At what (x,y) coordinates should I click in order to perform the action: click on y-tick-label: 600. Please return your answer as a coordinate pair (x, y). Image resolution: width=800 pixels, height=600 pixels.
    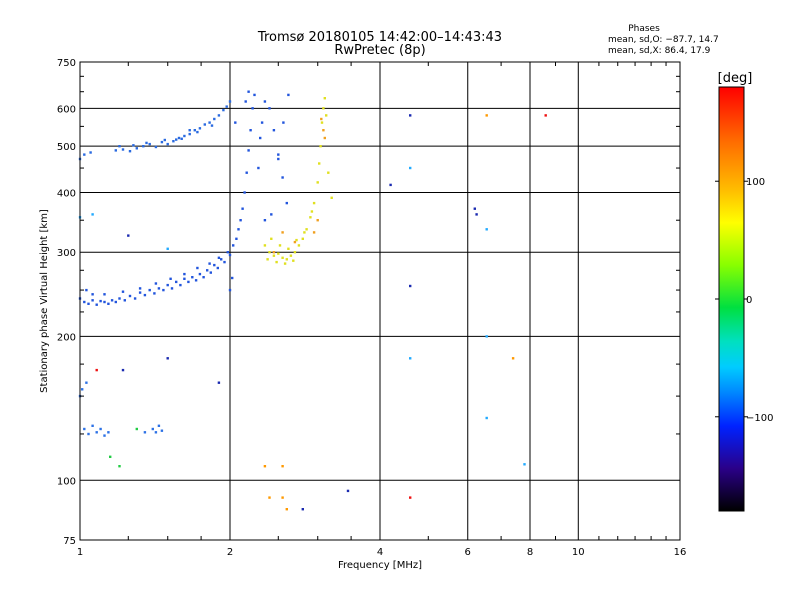
    Looking at the image, I should click on (66, 109).